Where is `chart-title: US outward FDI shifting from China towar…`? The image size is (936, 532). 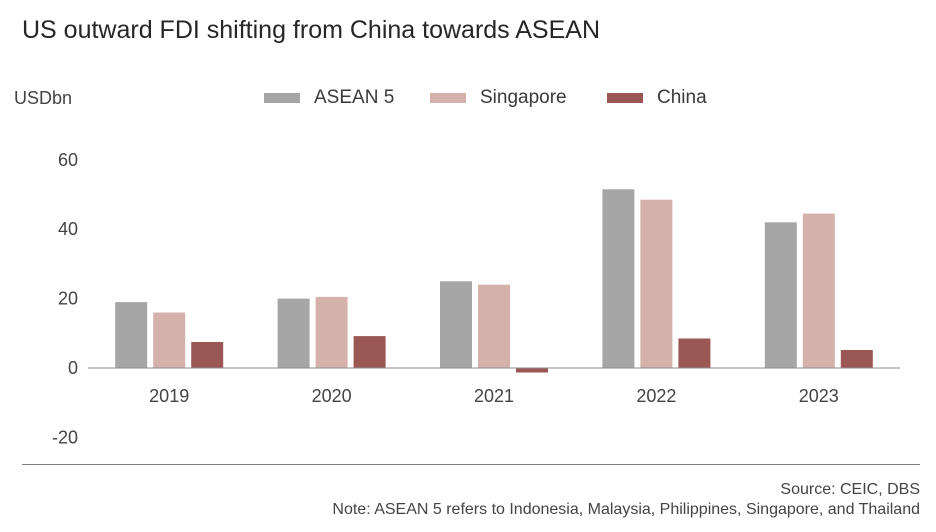
chart-title: US outward FDI shifting from China towar… is located at coordinates (311, 30).